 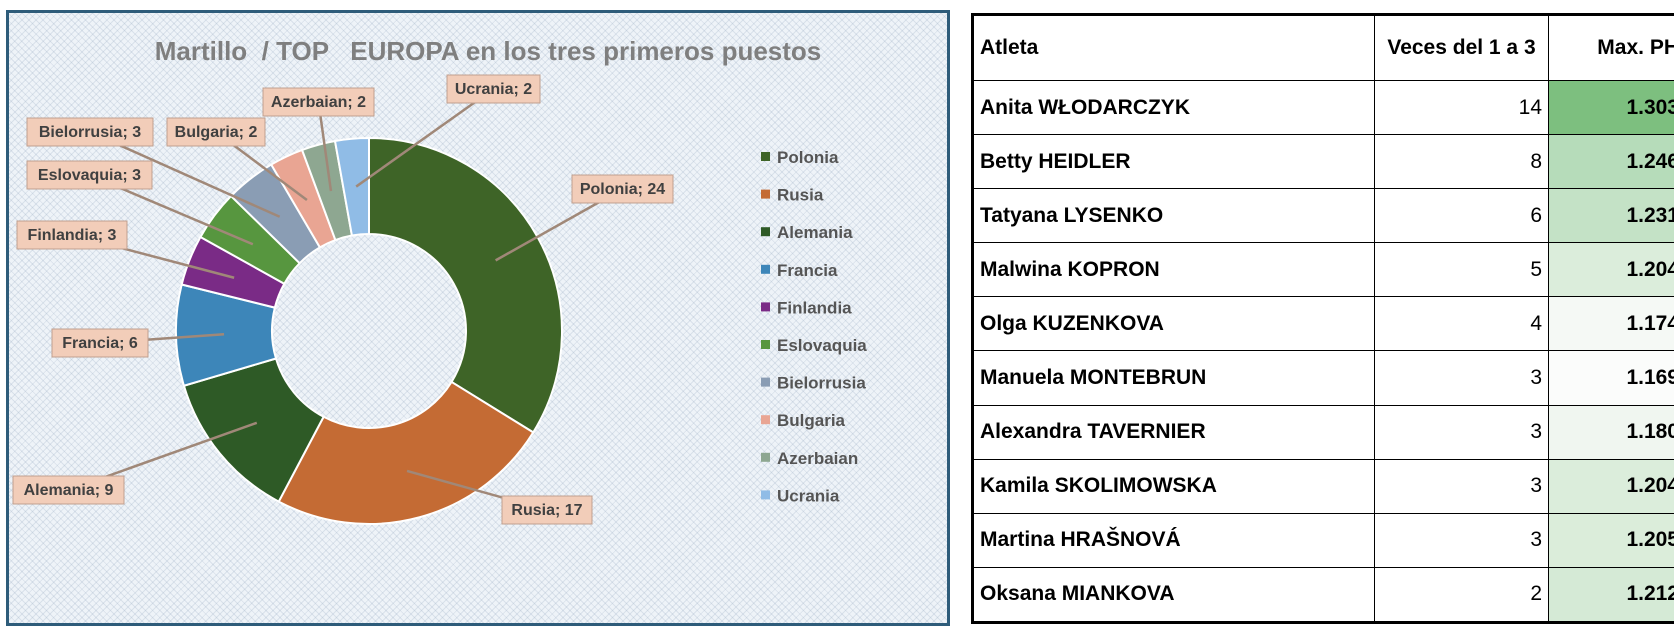 What do you see at coordinates (1173, 324) in the screenshot?
I see `athlete-name: Olga KUZENKOVA` at bounding box center [1173, 324].